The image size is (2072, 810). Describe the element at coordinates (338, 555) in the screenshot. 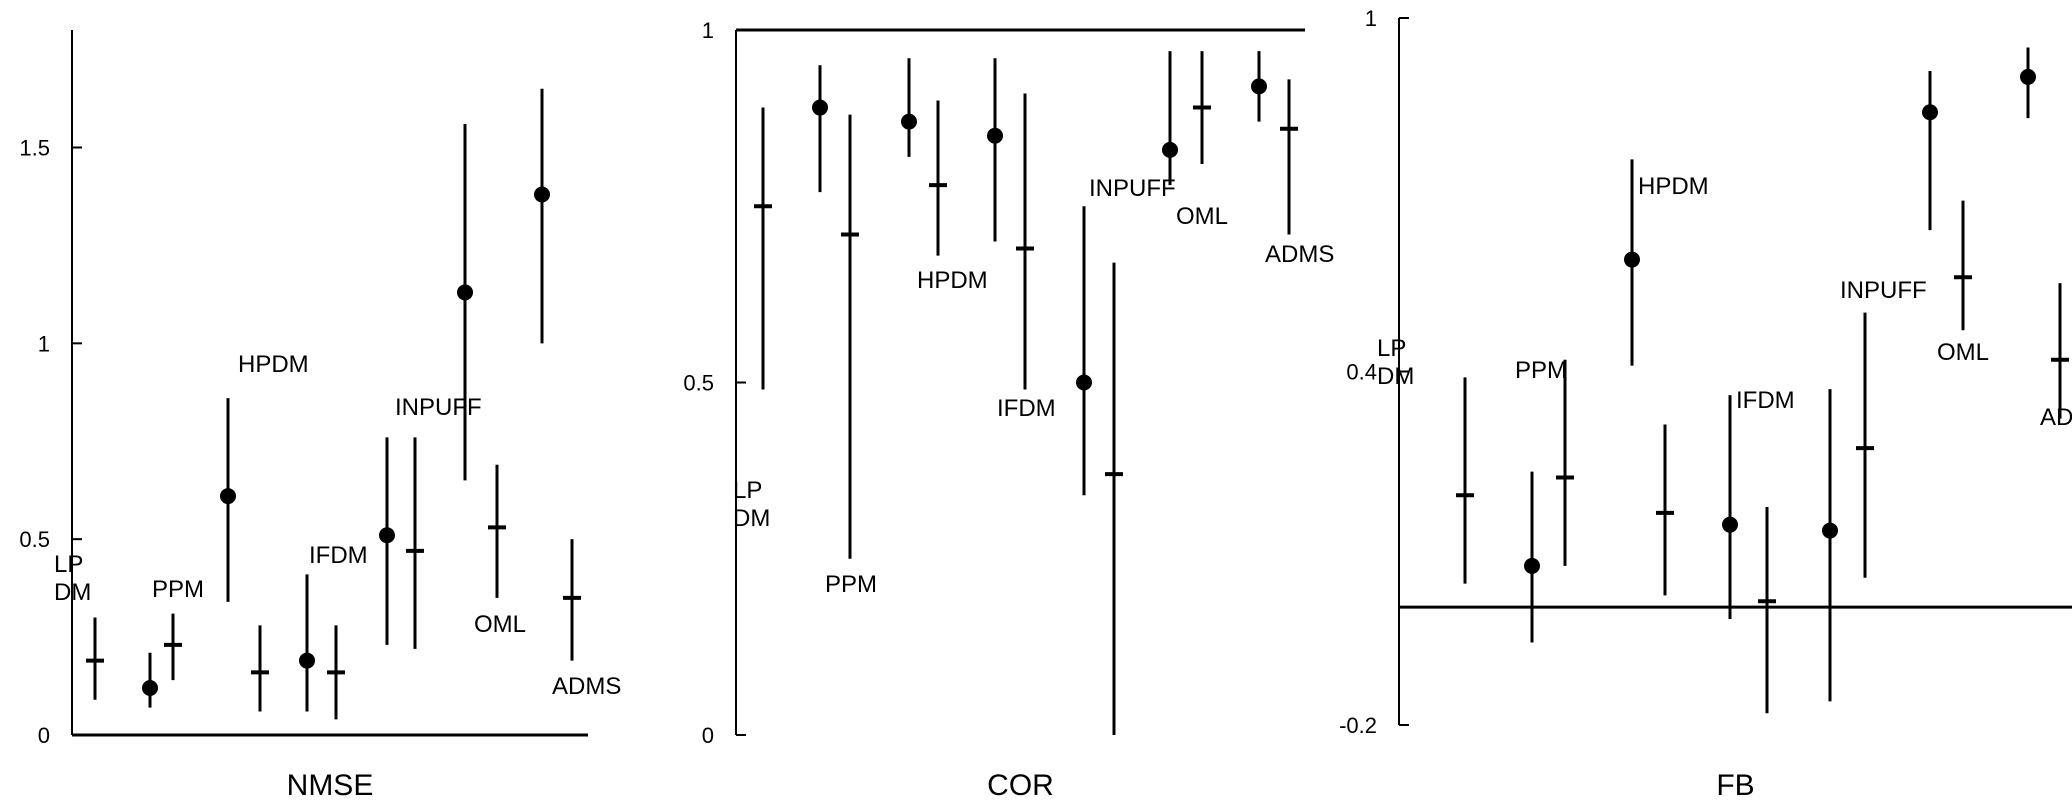

I see `panel-nmse-ifdm-label: IFDM` at that location.